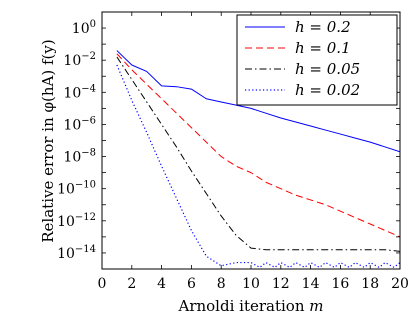 This screenshot has width=417, height=320. What do you see at coordinates (161, 284) in the screenshot?
I see `x-tick-label: 4` at bounding box center [161, 284].